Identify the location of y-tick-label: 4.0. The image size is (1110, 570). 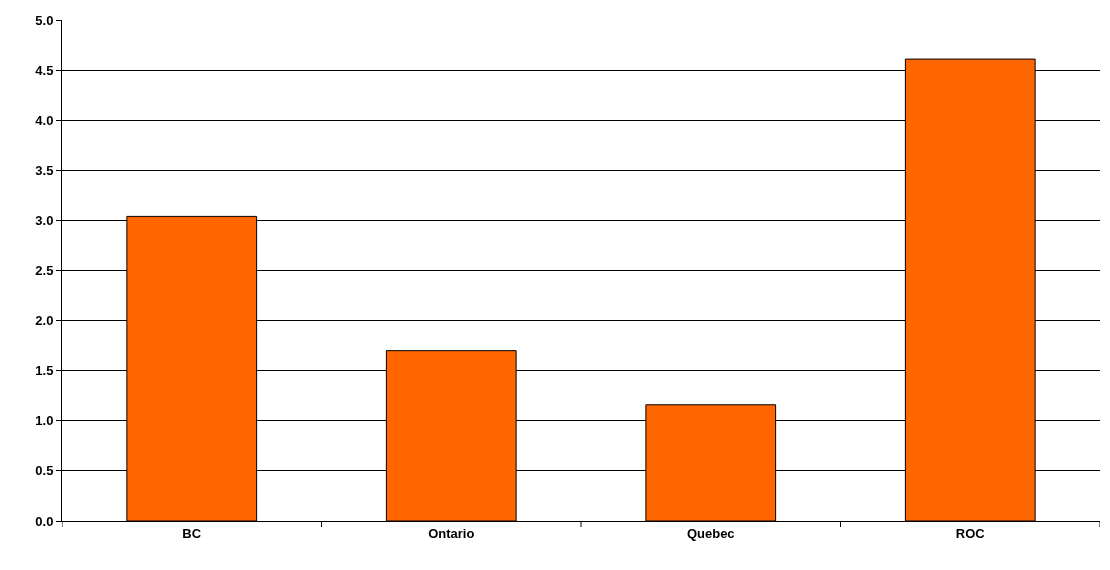
(44, 120).